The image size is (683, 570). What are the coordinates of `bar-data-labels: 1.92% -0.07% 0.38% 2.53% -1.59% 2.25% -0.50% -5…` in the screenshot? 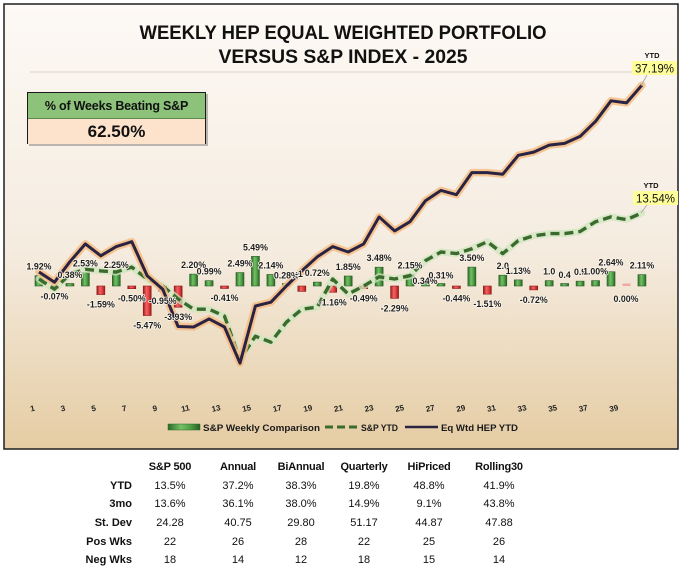 It's located at (340, 287).